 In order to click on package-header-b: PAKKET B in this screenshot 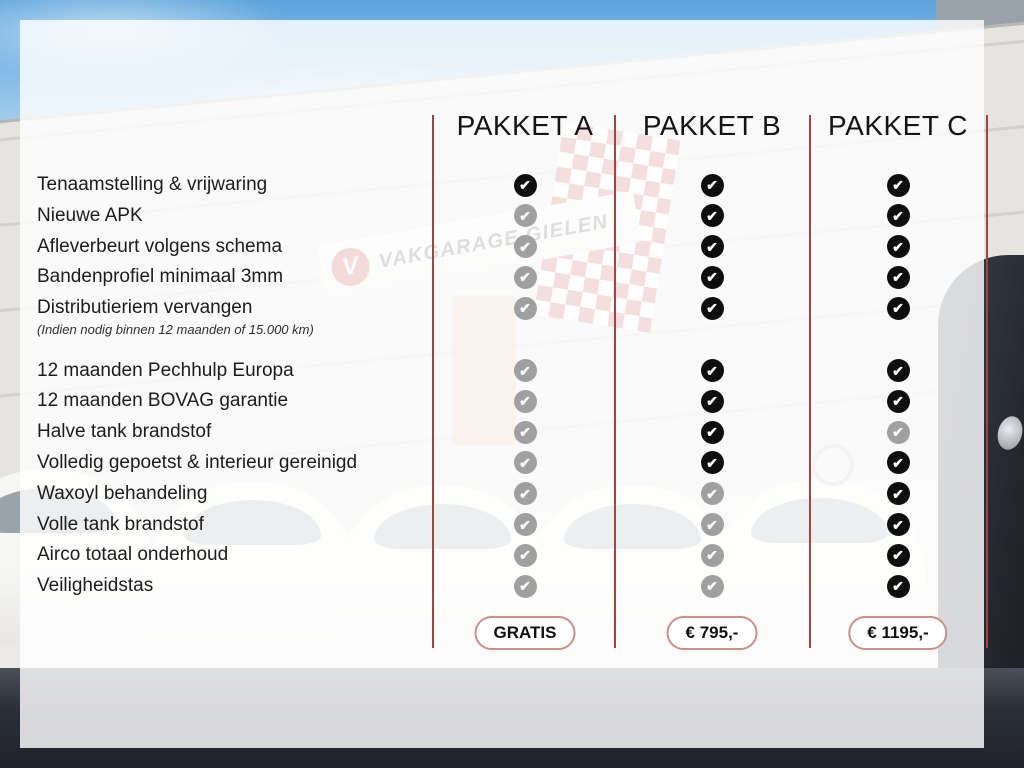, I will do `click(712, 125)`.